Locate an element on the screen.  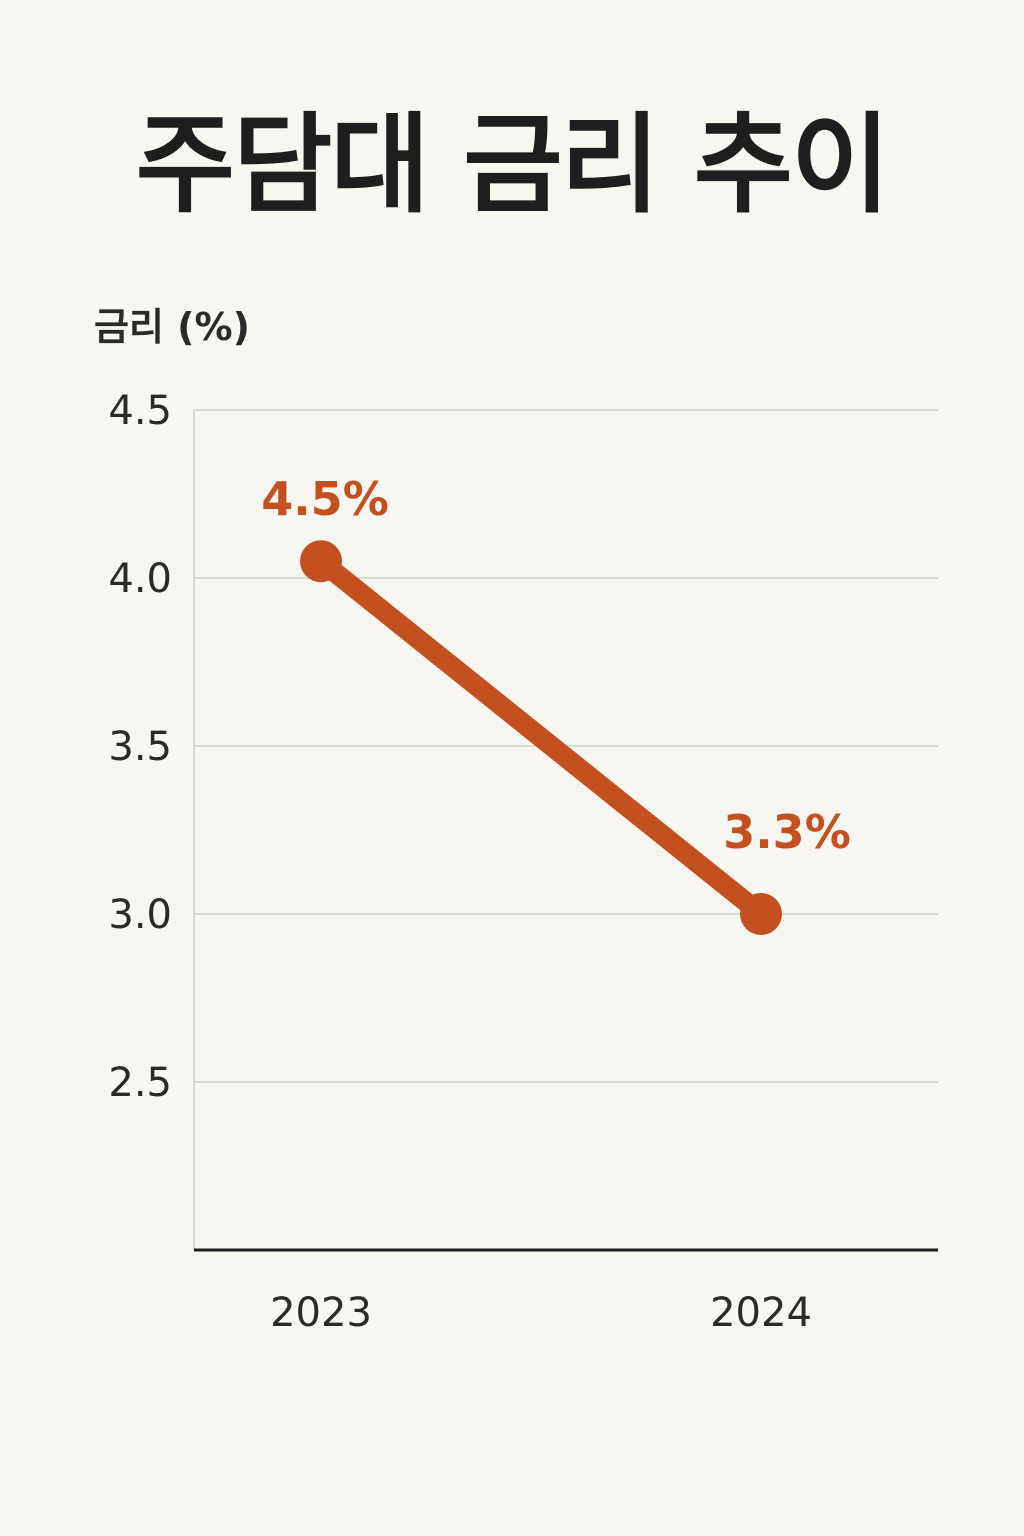
y-tick-label: 4.0 is located at coordinates (140, 579).